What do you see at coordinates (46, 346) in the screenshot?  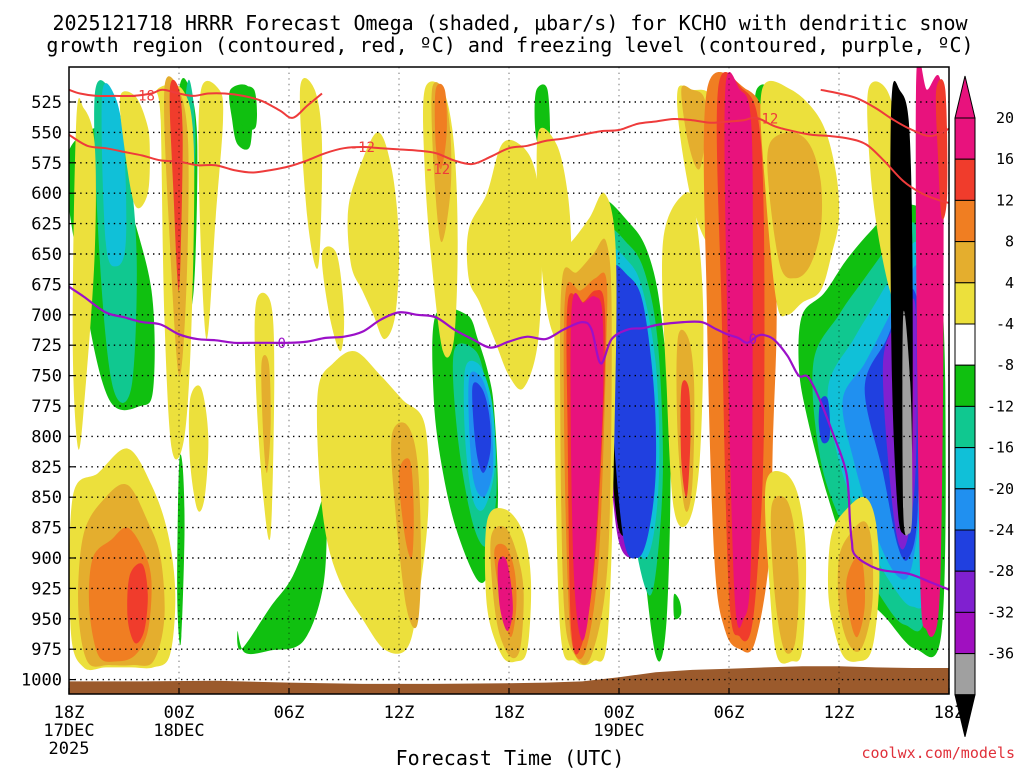 I see `y-tick-label: 725` at bounding box center [46, 346].